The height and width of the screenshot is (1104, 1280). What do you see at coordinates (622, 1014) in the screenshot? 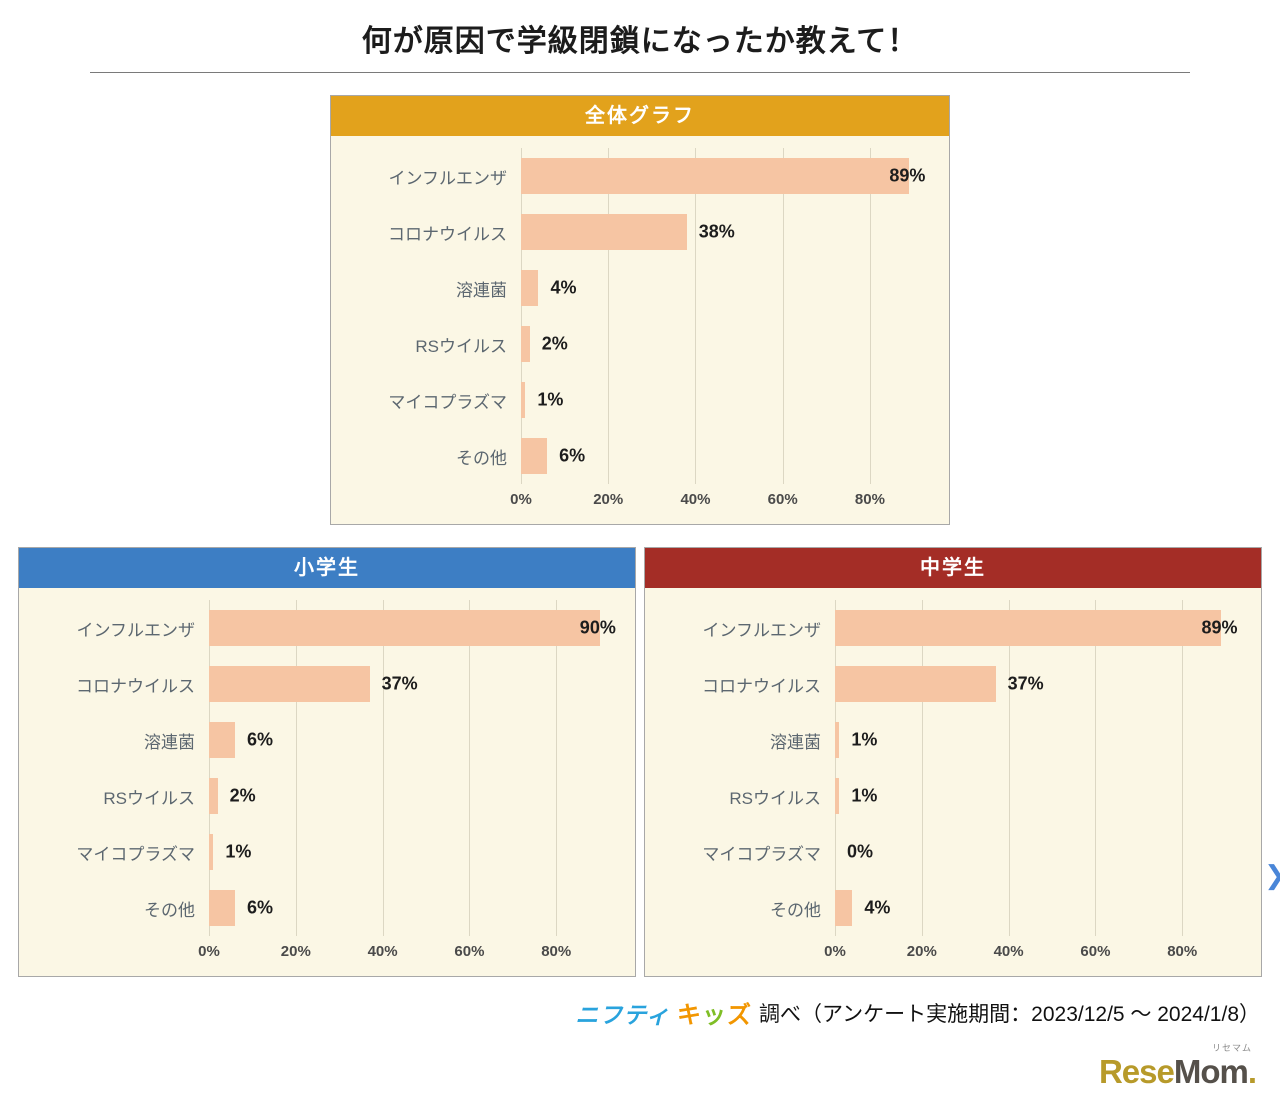
I see `nifty-logo: ニフティ` at bounding box center [622, 1014].